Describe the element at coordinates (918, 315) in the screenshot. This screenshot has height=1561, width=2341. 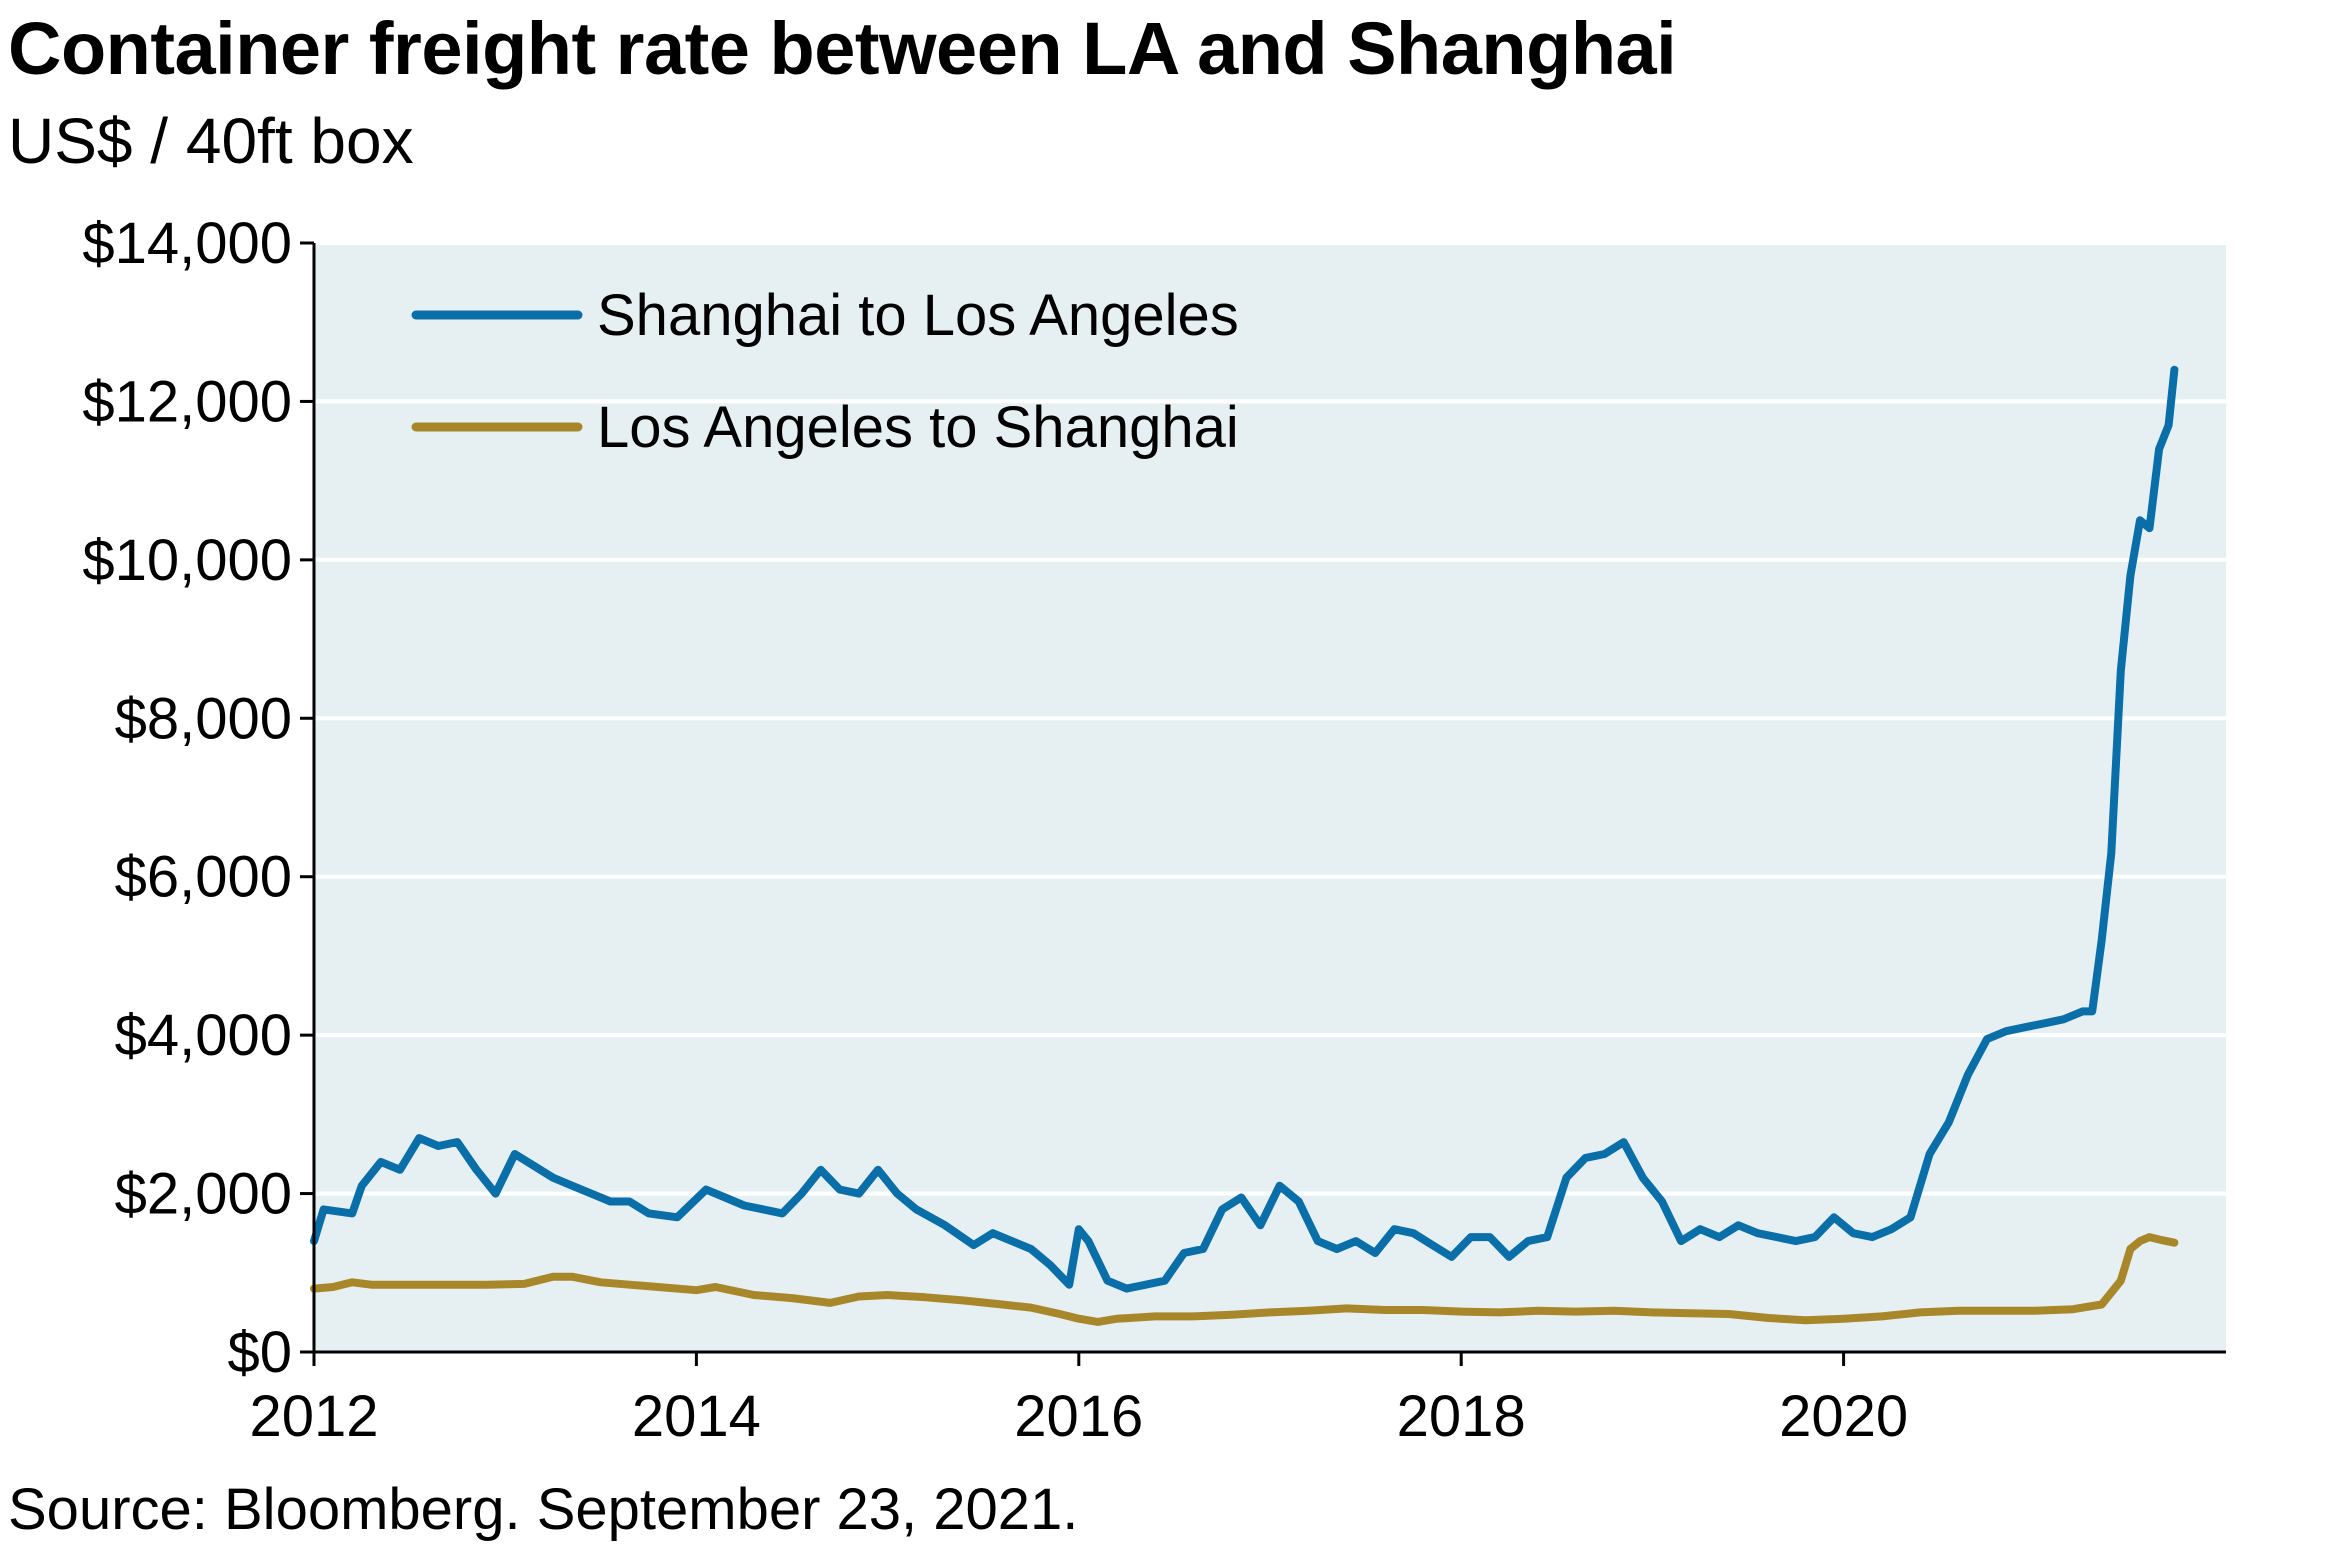
I see `legend-label-0: Shanghai to Los Angeles` at that location.